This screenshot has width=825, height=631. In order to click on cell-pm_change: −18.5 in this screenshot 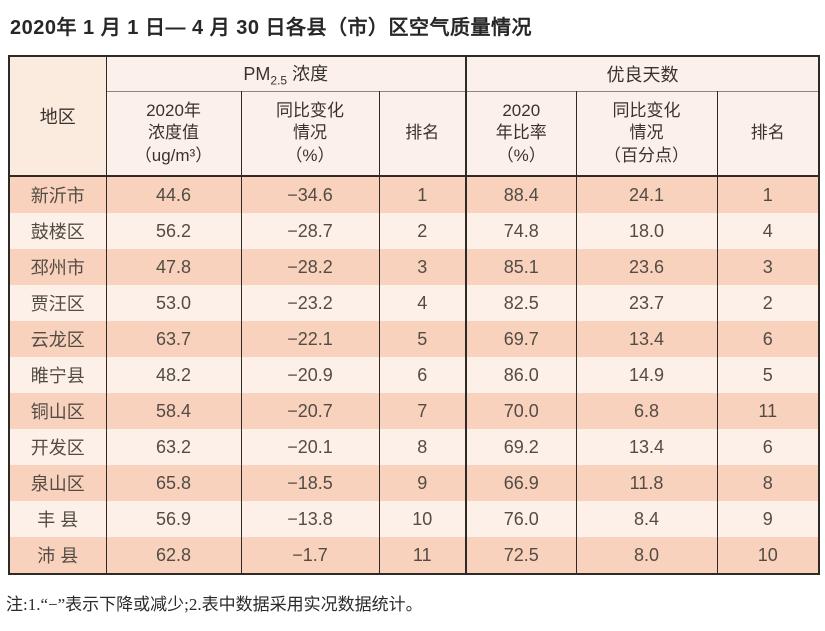, I will do `click(310, 483)`.